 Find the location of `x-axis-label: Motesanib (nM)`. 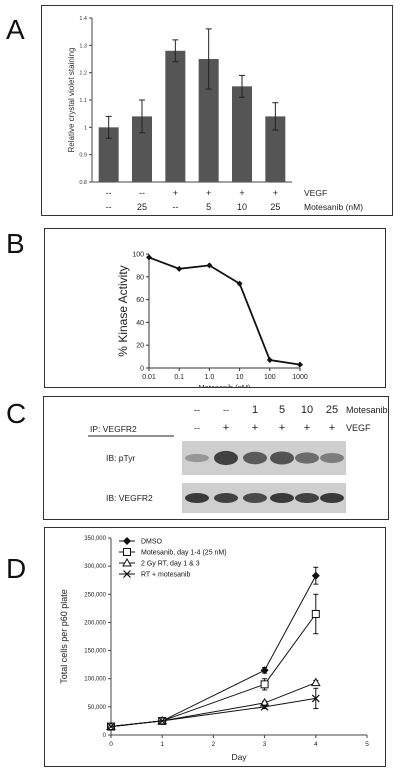

x-axis-label: Motesanib (nM) is located at coordinates (224, 385).